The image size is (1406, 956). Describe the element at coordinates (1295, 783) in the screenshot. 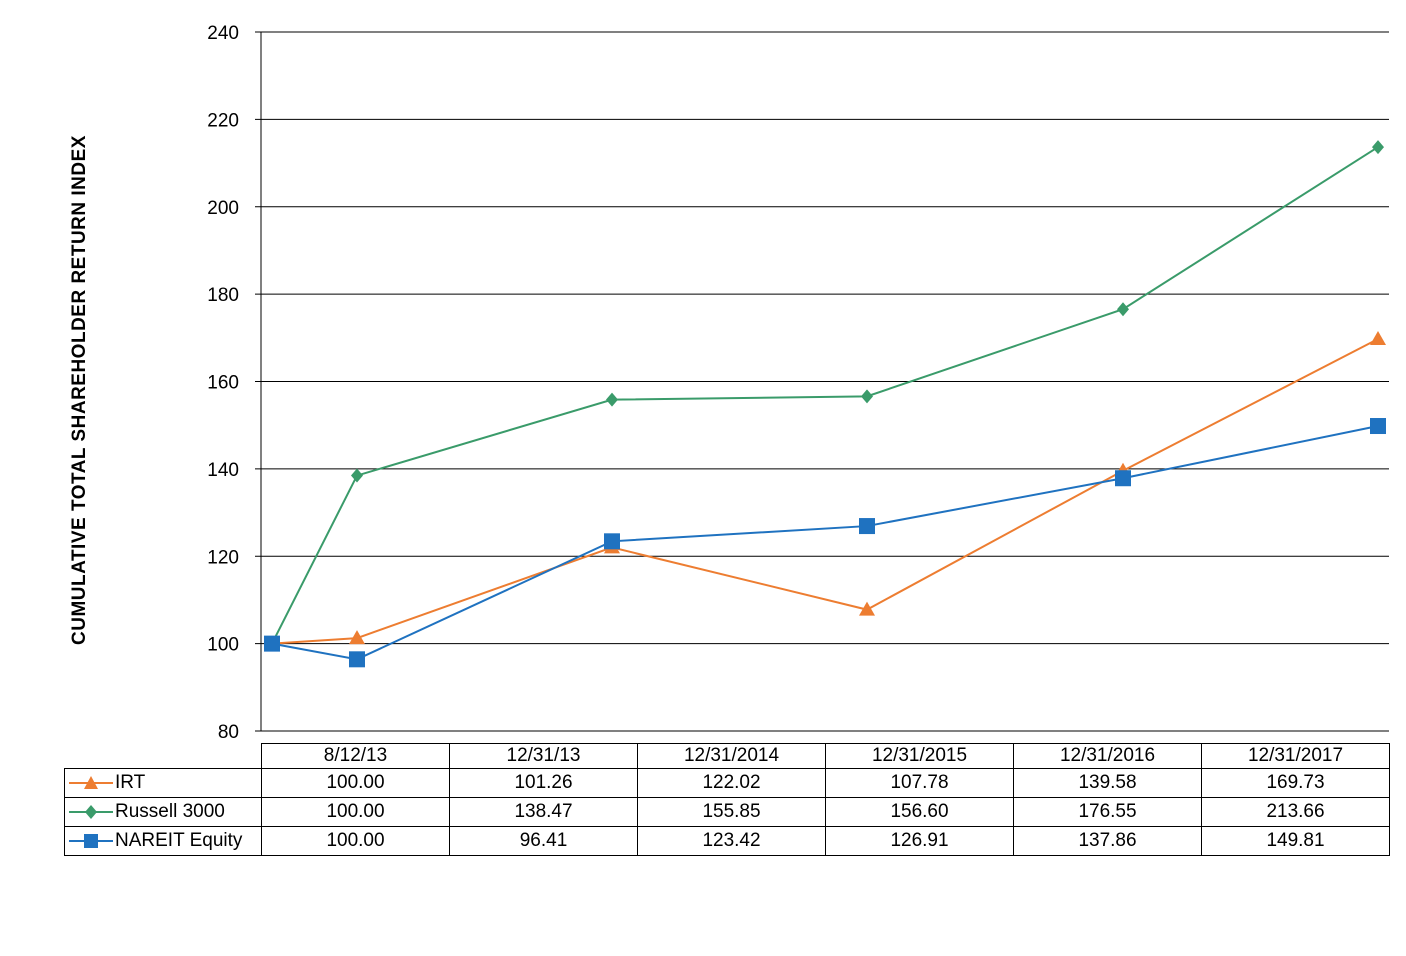

I see `data-label: 169.73` at that location.